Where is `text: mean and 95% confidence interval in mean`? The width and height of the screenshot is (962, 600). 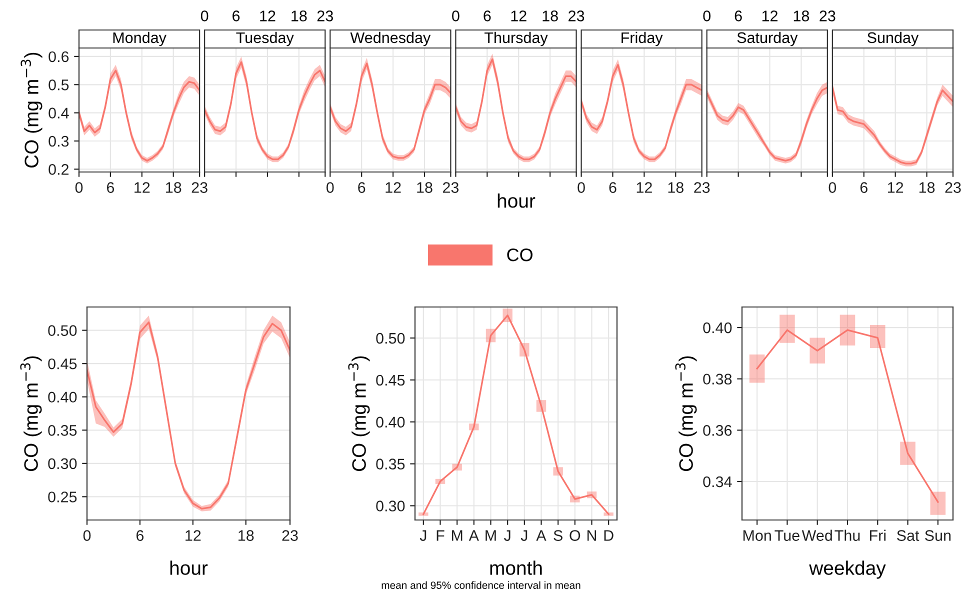
text: mean and 95% confidence interval in mean is located at coordinates (481, 585).